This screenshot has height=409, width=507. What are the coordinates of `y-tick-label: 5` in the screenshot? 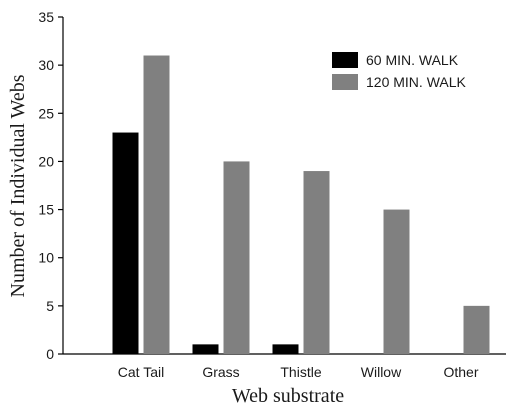 It's located at (50, 306).